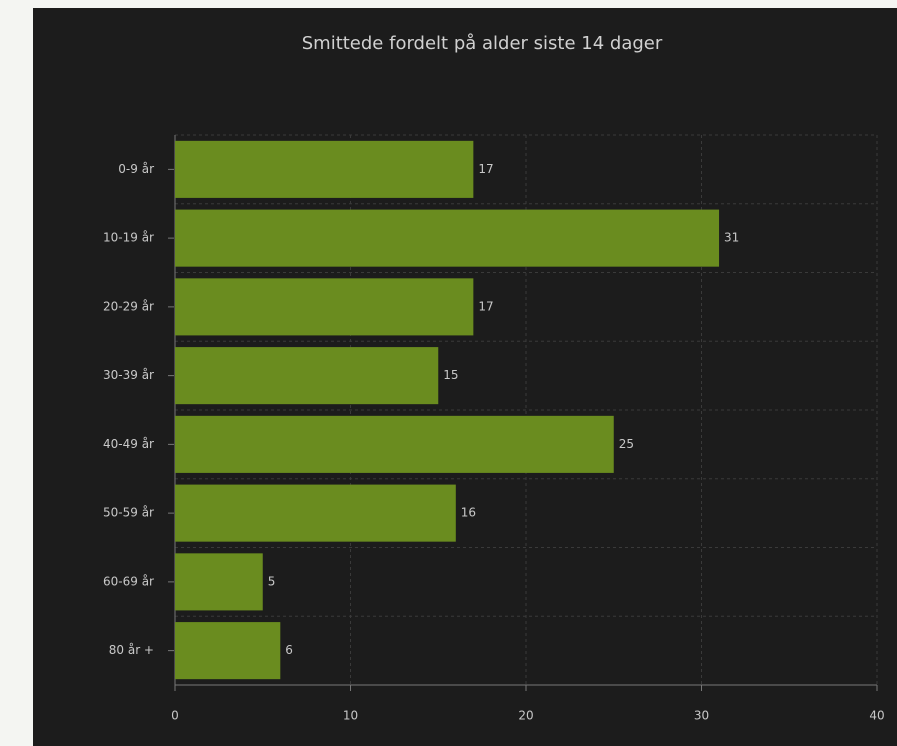 The height and width of the screenshot is (746, 897). I want to click on value-label: 25, so click(626, 444).